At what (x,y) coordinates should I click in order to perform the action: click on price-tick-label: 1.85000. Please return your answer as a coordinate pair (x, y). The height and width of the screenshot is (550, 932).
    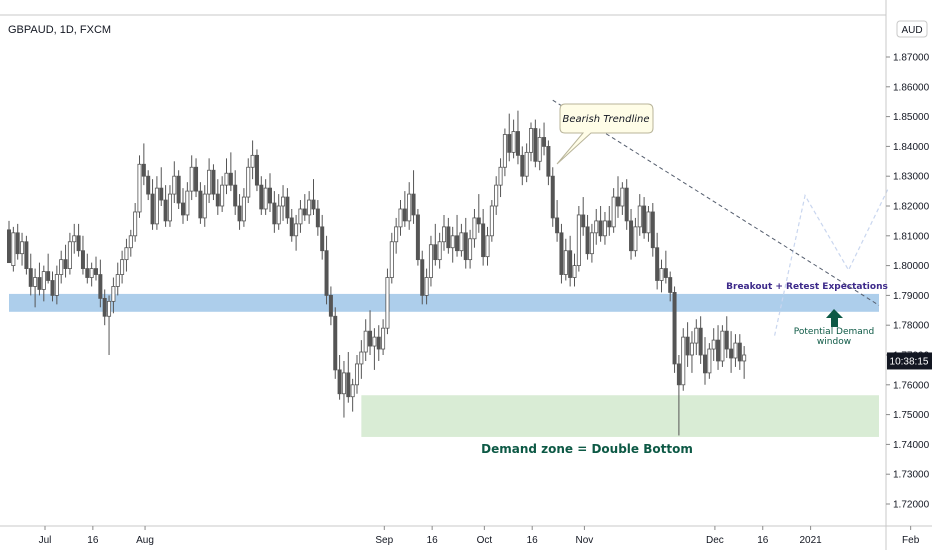
    Looking at the image, I should click on (911, 117).